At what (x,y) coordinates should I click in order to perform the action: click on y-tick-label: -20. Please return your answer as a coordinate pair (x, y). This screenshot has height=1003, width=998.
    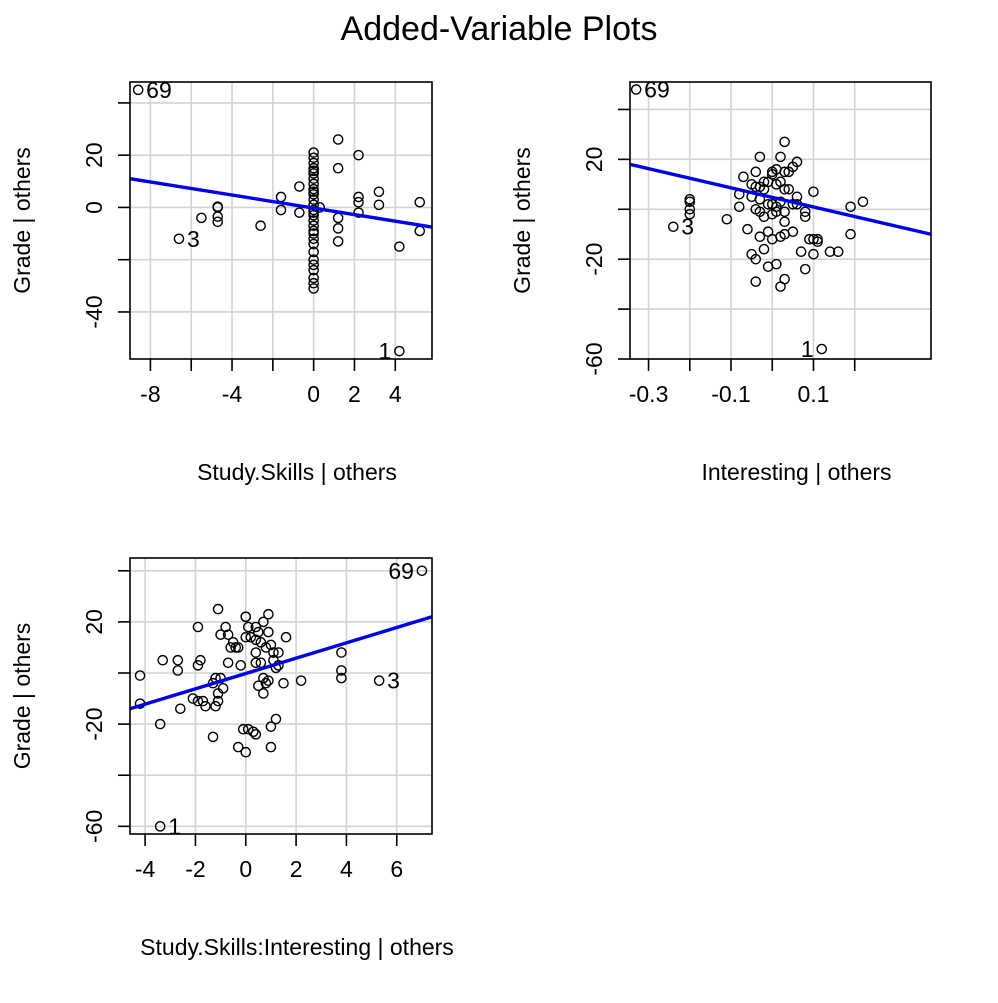
    Looking at the image, I should click on (594, 259).